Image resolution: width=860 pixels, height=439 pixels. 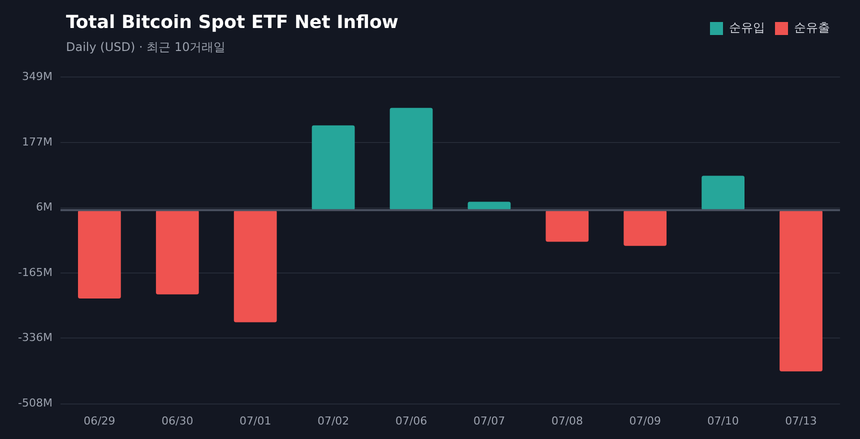 What do you see at coordinates (100, 421) in the screenshot?
I see `x-tick-label: 06/29` at bounding box center [100, 421].